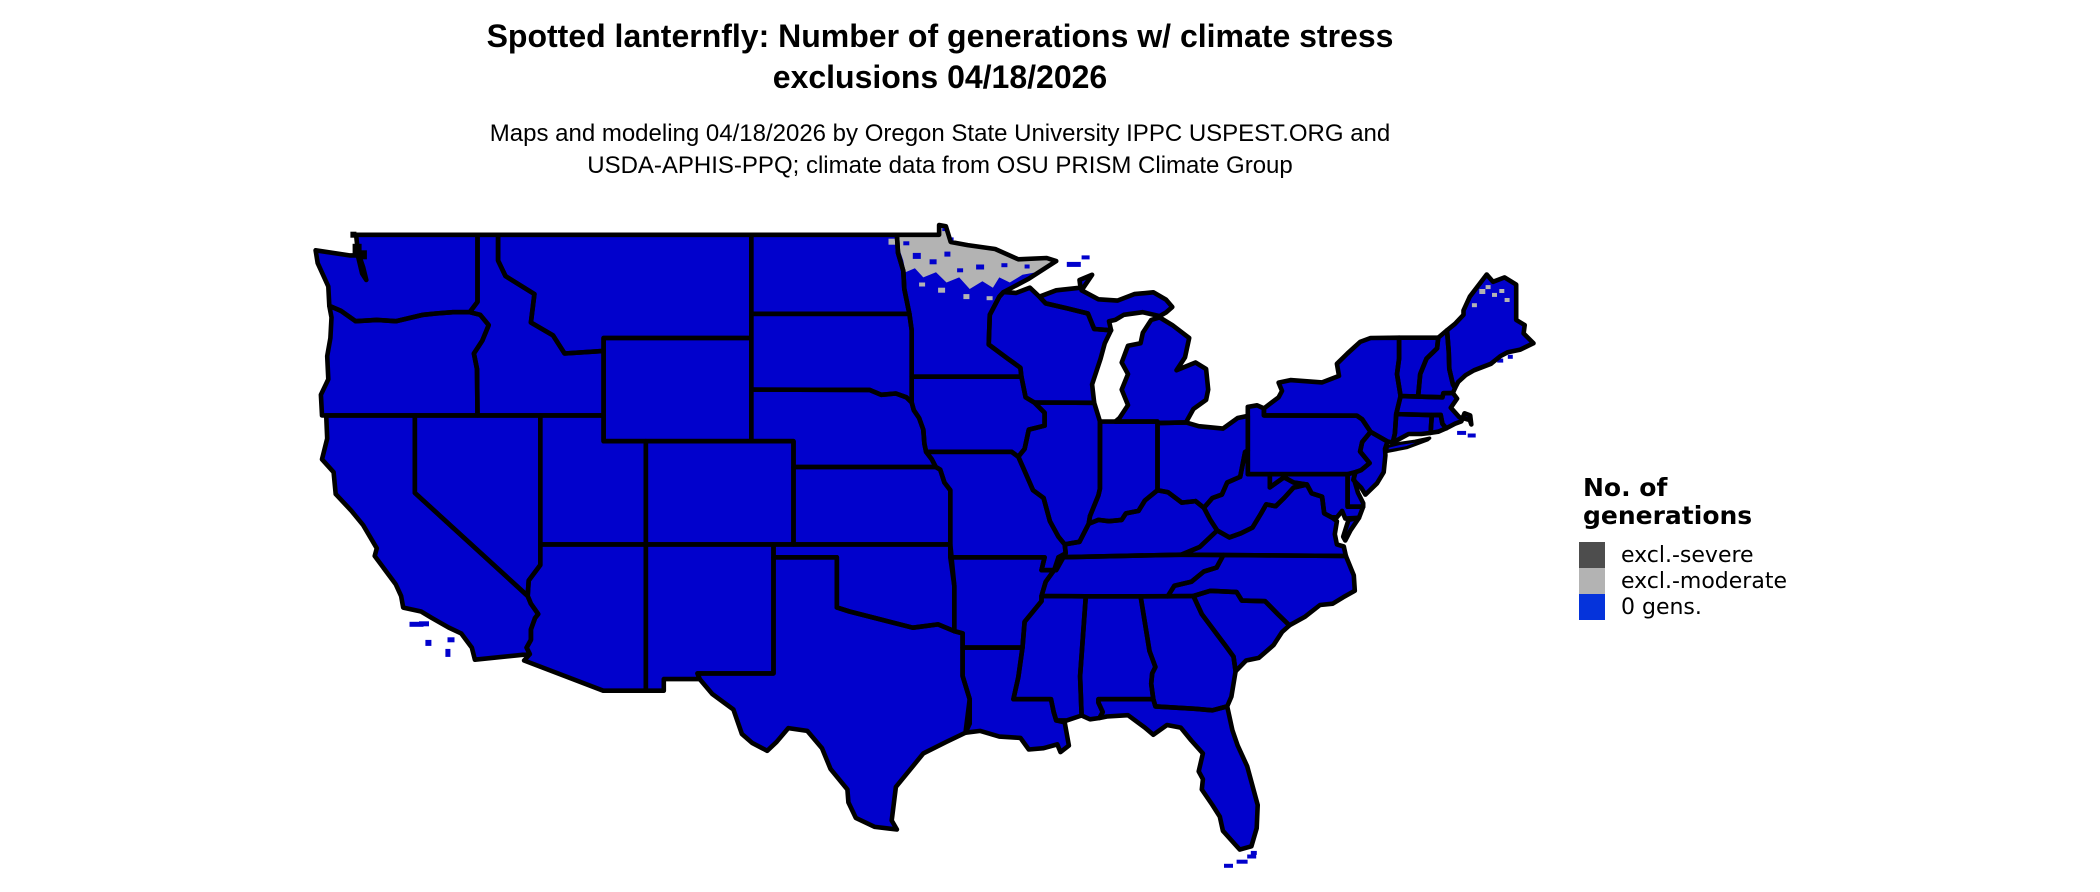 The width and height of the screenshot is (2100, 892). What do you see at coordinates (1106, 302) in the screenshot?
I see `state-border-michigan-upper` at bounding box center [1106, 302].